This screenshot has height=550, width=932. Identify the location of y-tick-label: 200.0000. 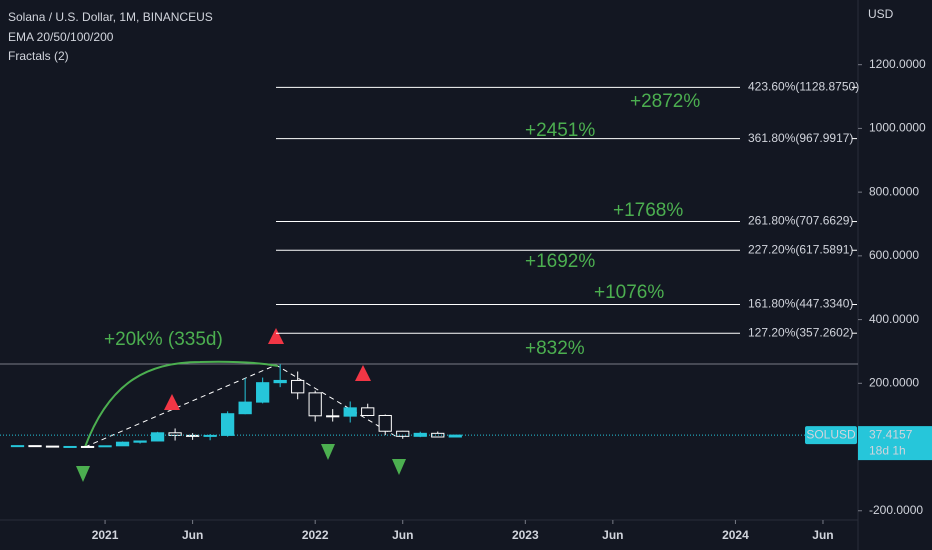
(894, 382).